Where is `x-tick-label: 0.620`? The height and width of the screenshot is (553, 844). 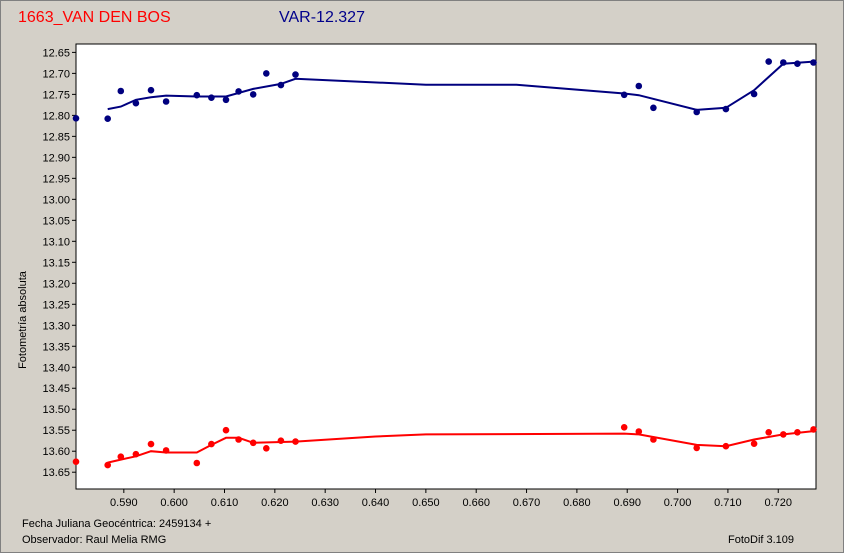 x-tick-label: 0.620 is located at coordinates (275, 503).